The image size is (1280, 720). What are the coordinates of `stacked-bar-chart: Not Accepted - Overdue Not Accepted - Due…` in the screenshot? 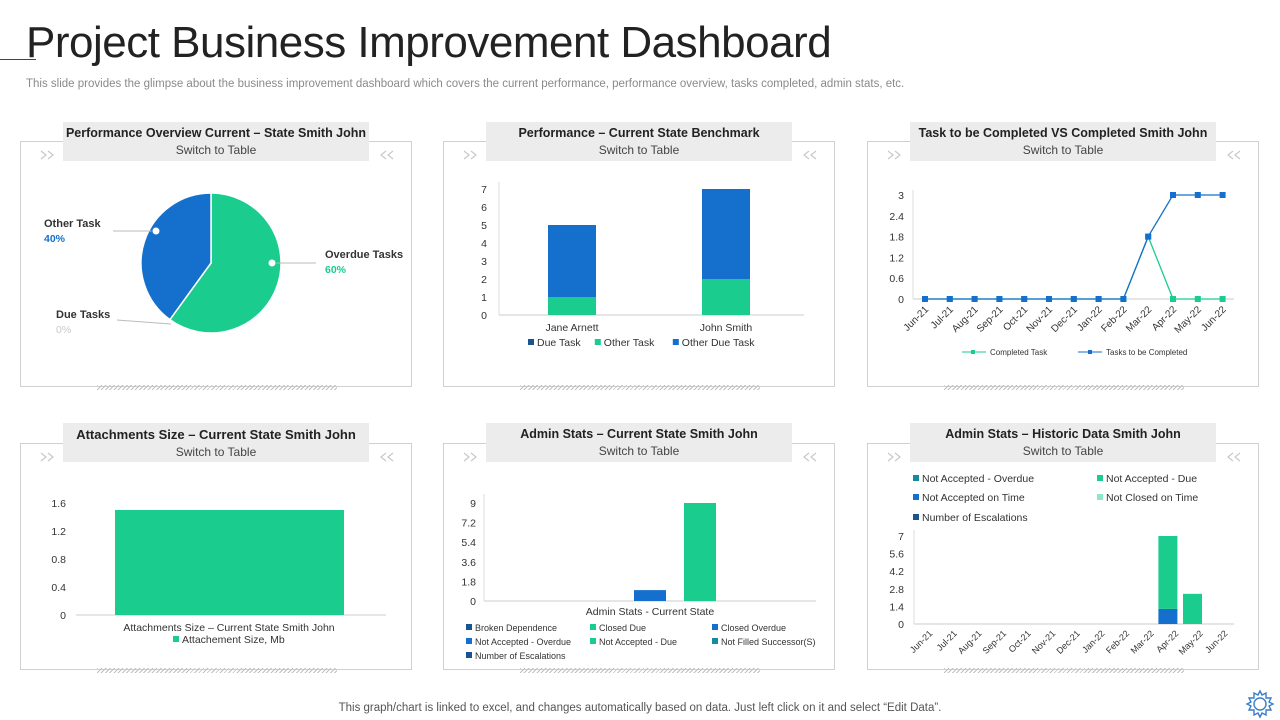 It's located at (1061, 565).